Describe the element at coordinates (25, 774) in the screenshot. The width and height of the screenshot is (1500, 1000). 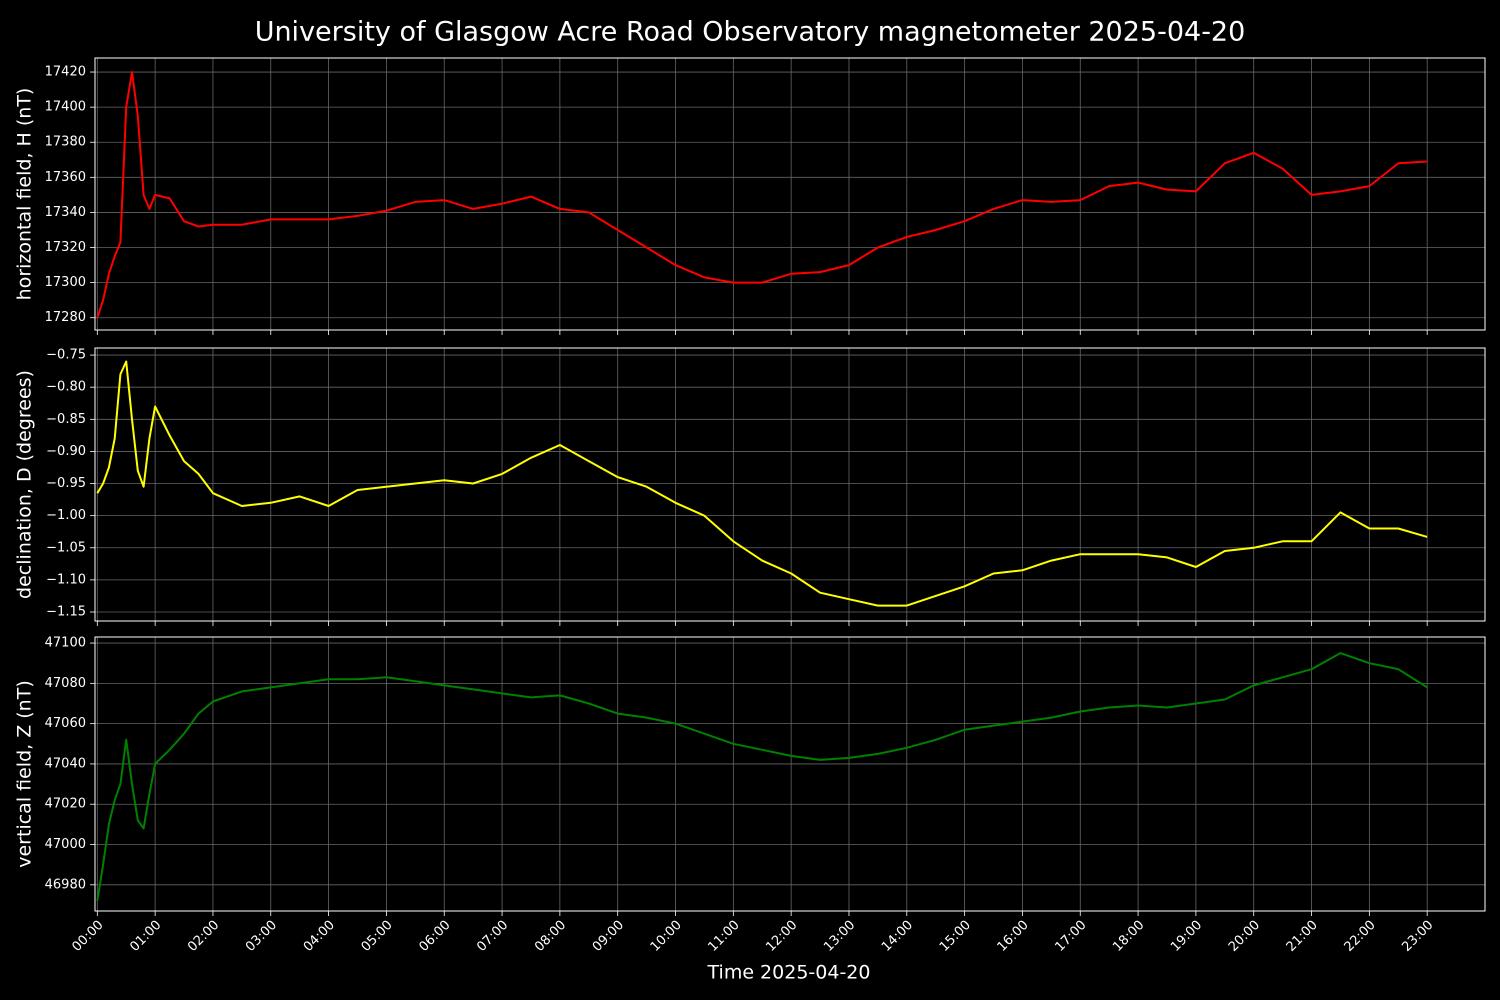
I see `y-axis-label: vertical field, Z (nT)` at that location.